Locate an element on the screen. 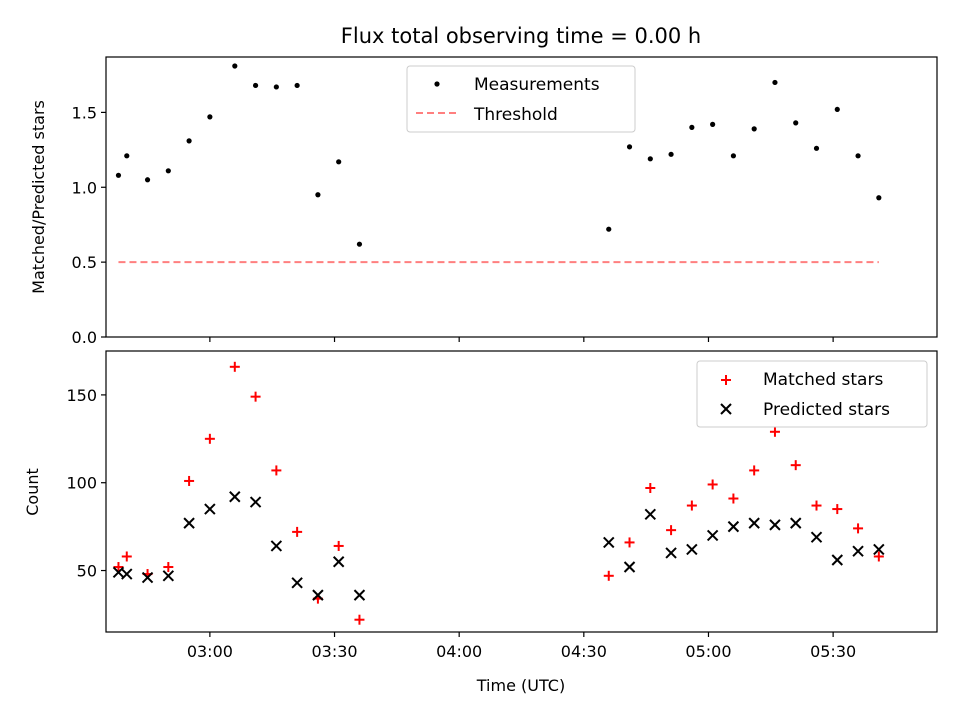 This screenshot has height=720, width=960. legend-ratio: Measurements Threshold is located at coordinates (521, 99).